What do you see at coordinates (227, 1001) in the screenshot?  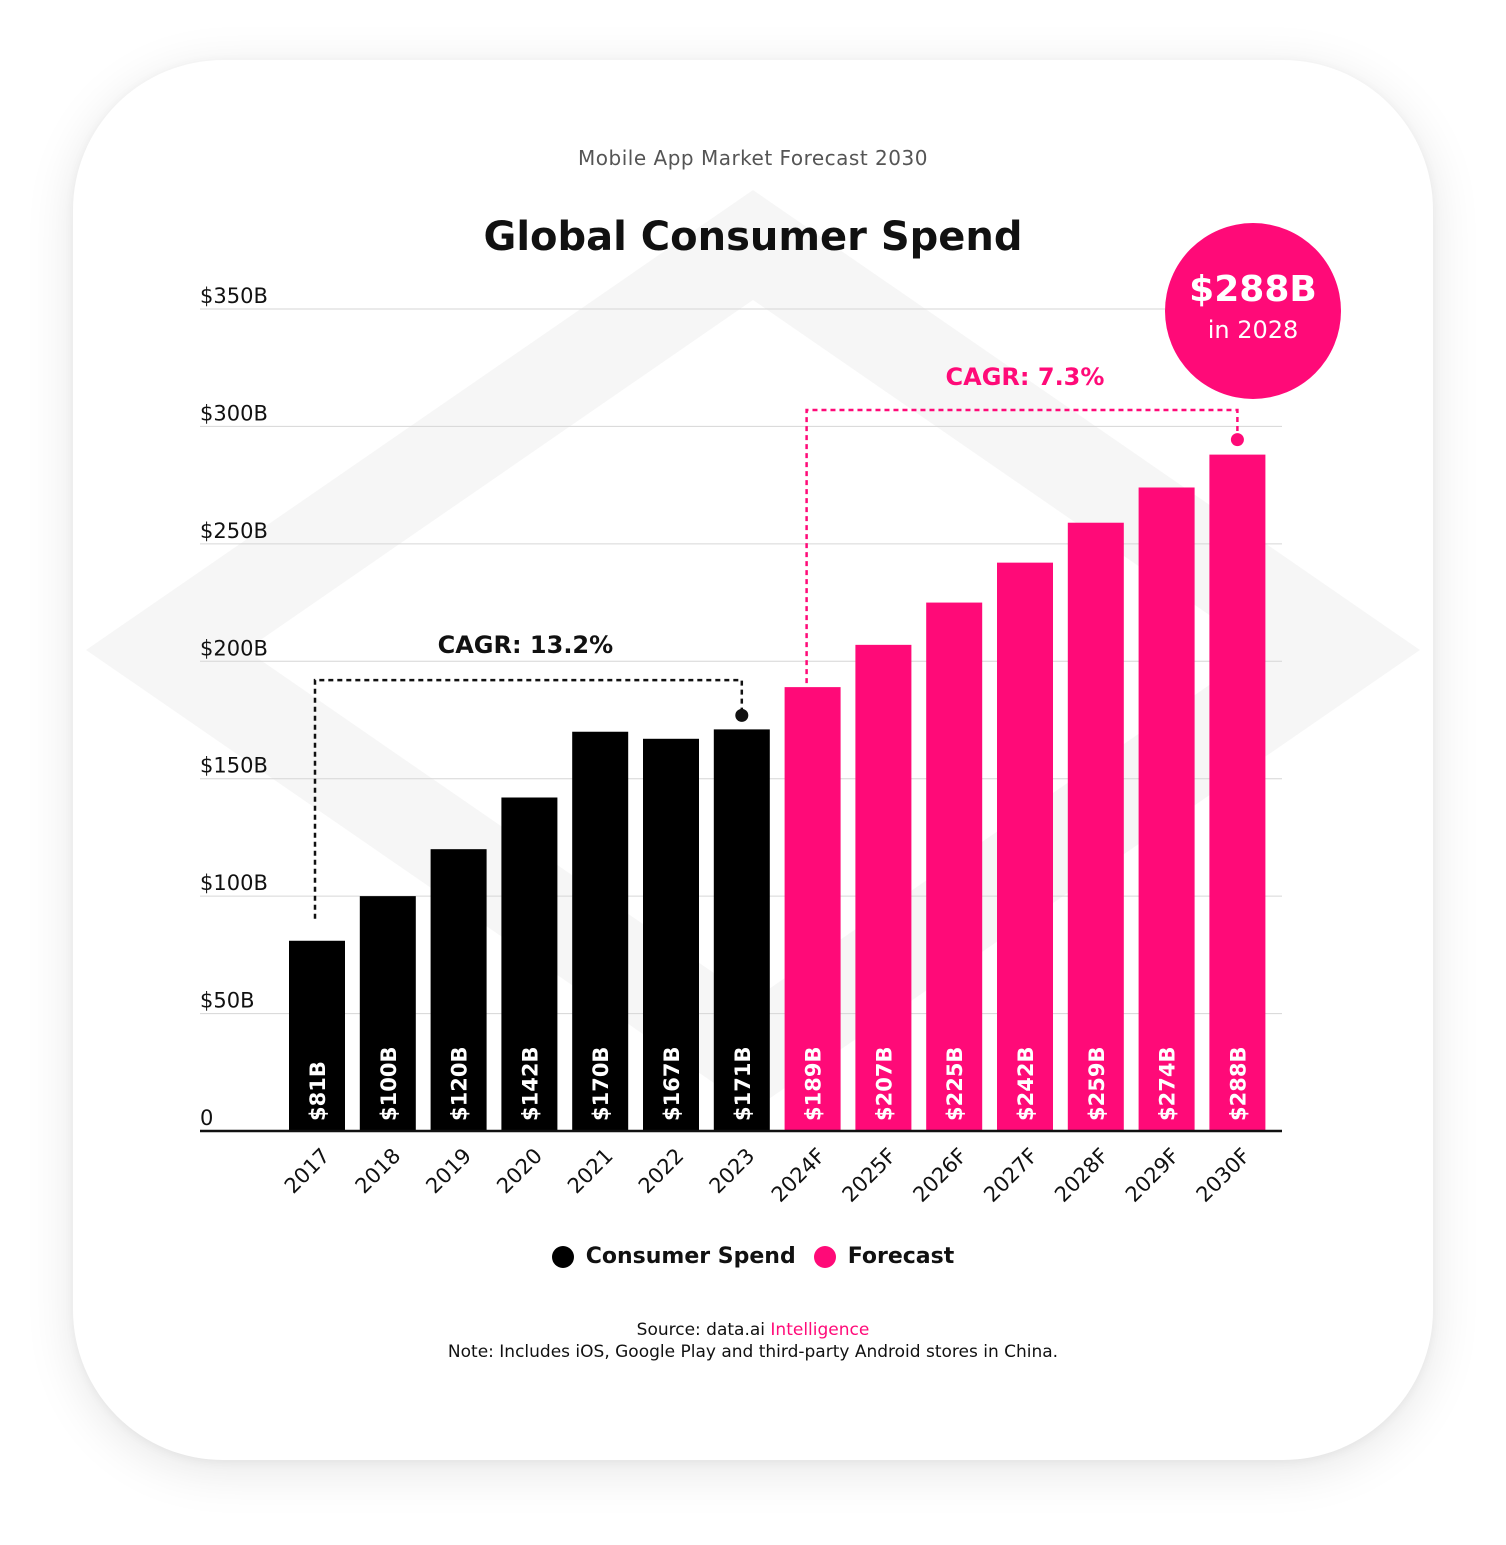 I see `y-tick-label: $50B` at bounding box center [227, 1001].